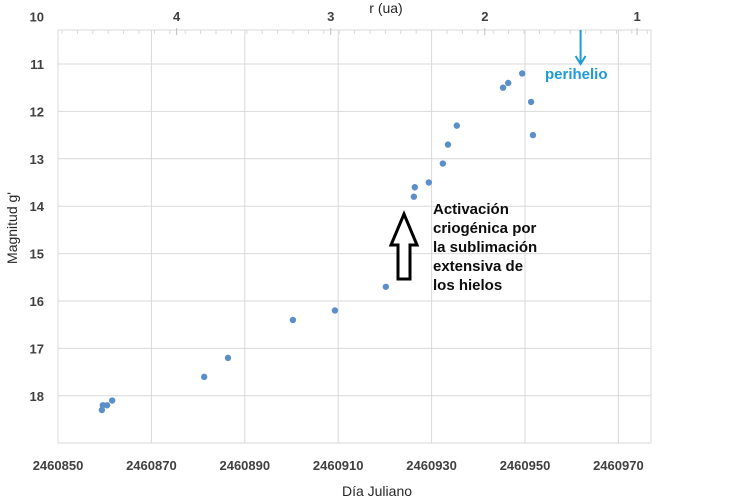 Image resolution: width=754 pixels, height=502 pixels. I want to click on y-tick-label: 17, so click(37, 348).